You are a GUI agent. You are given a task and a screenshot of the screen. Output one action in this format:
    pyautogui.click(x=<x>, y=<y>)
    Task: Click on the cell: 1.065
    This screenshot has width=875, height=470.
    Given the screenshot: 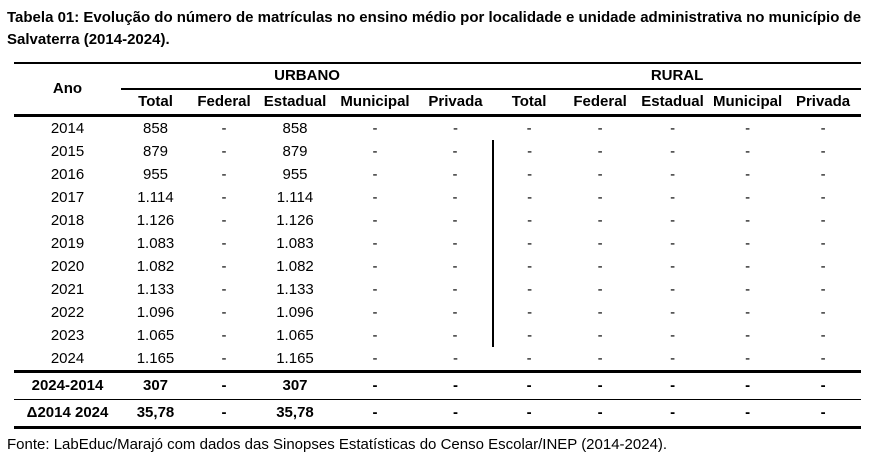 What is the action you would take?
    pyautogui.click(x=155, y=335)
    